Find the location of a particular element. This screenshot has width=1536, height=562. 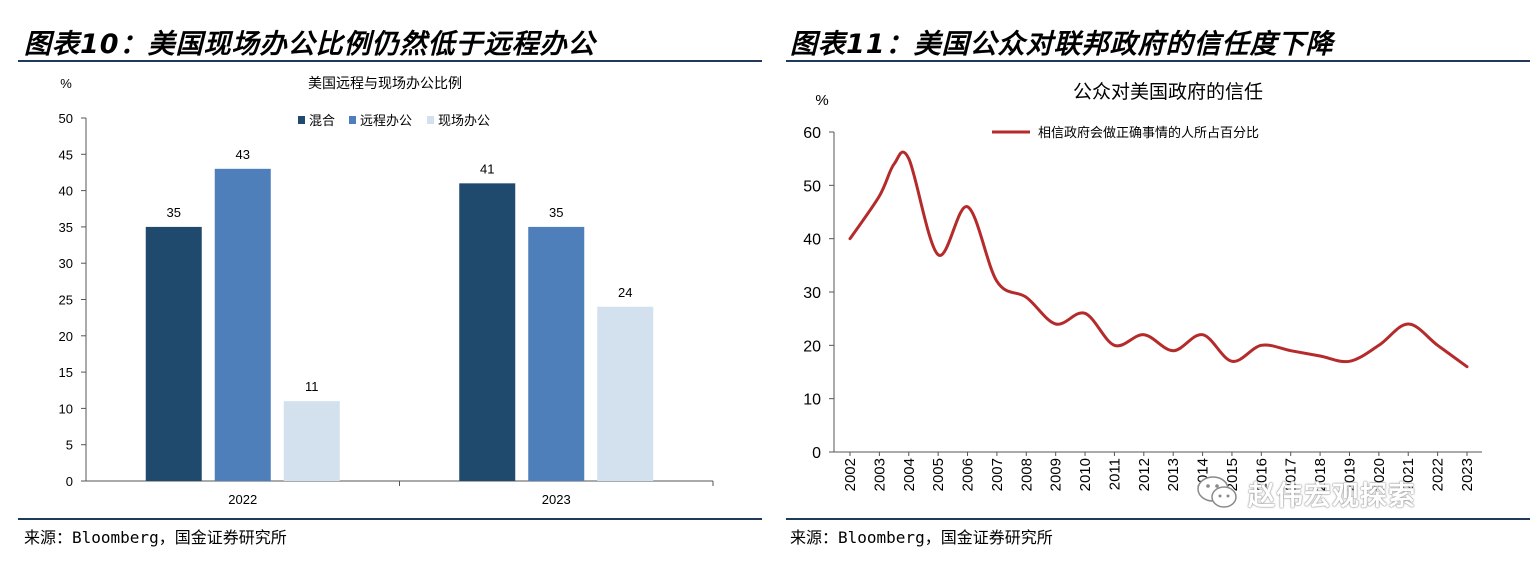

right-title-rule is located at coordinates (1158, 61).